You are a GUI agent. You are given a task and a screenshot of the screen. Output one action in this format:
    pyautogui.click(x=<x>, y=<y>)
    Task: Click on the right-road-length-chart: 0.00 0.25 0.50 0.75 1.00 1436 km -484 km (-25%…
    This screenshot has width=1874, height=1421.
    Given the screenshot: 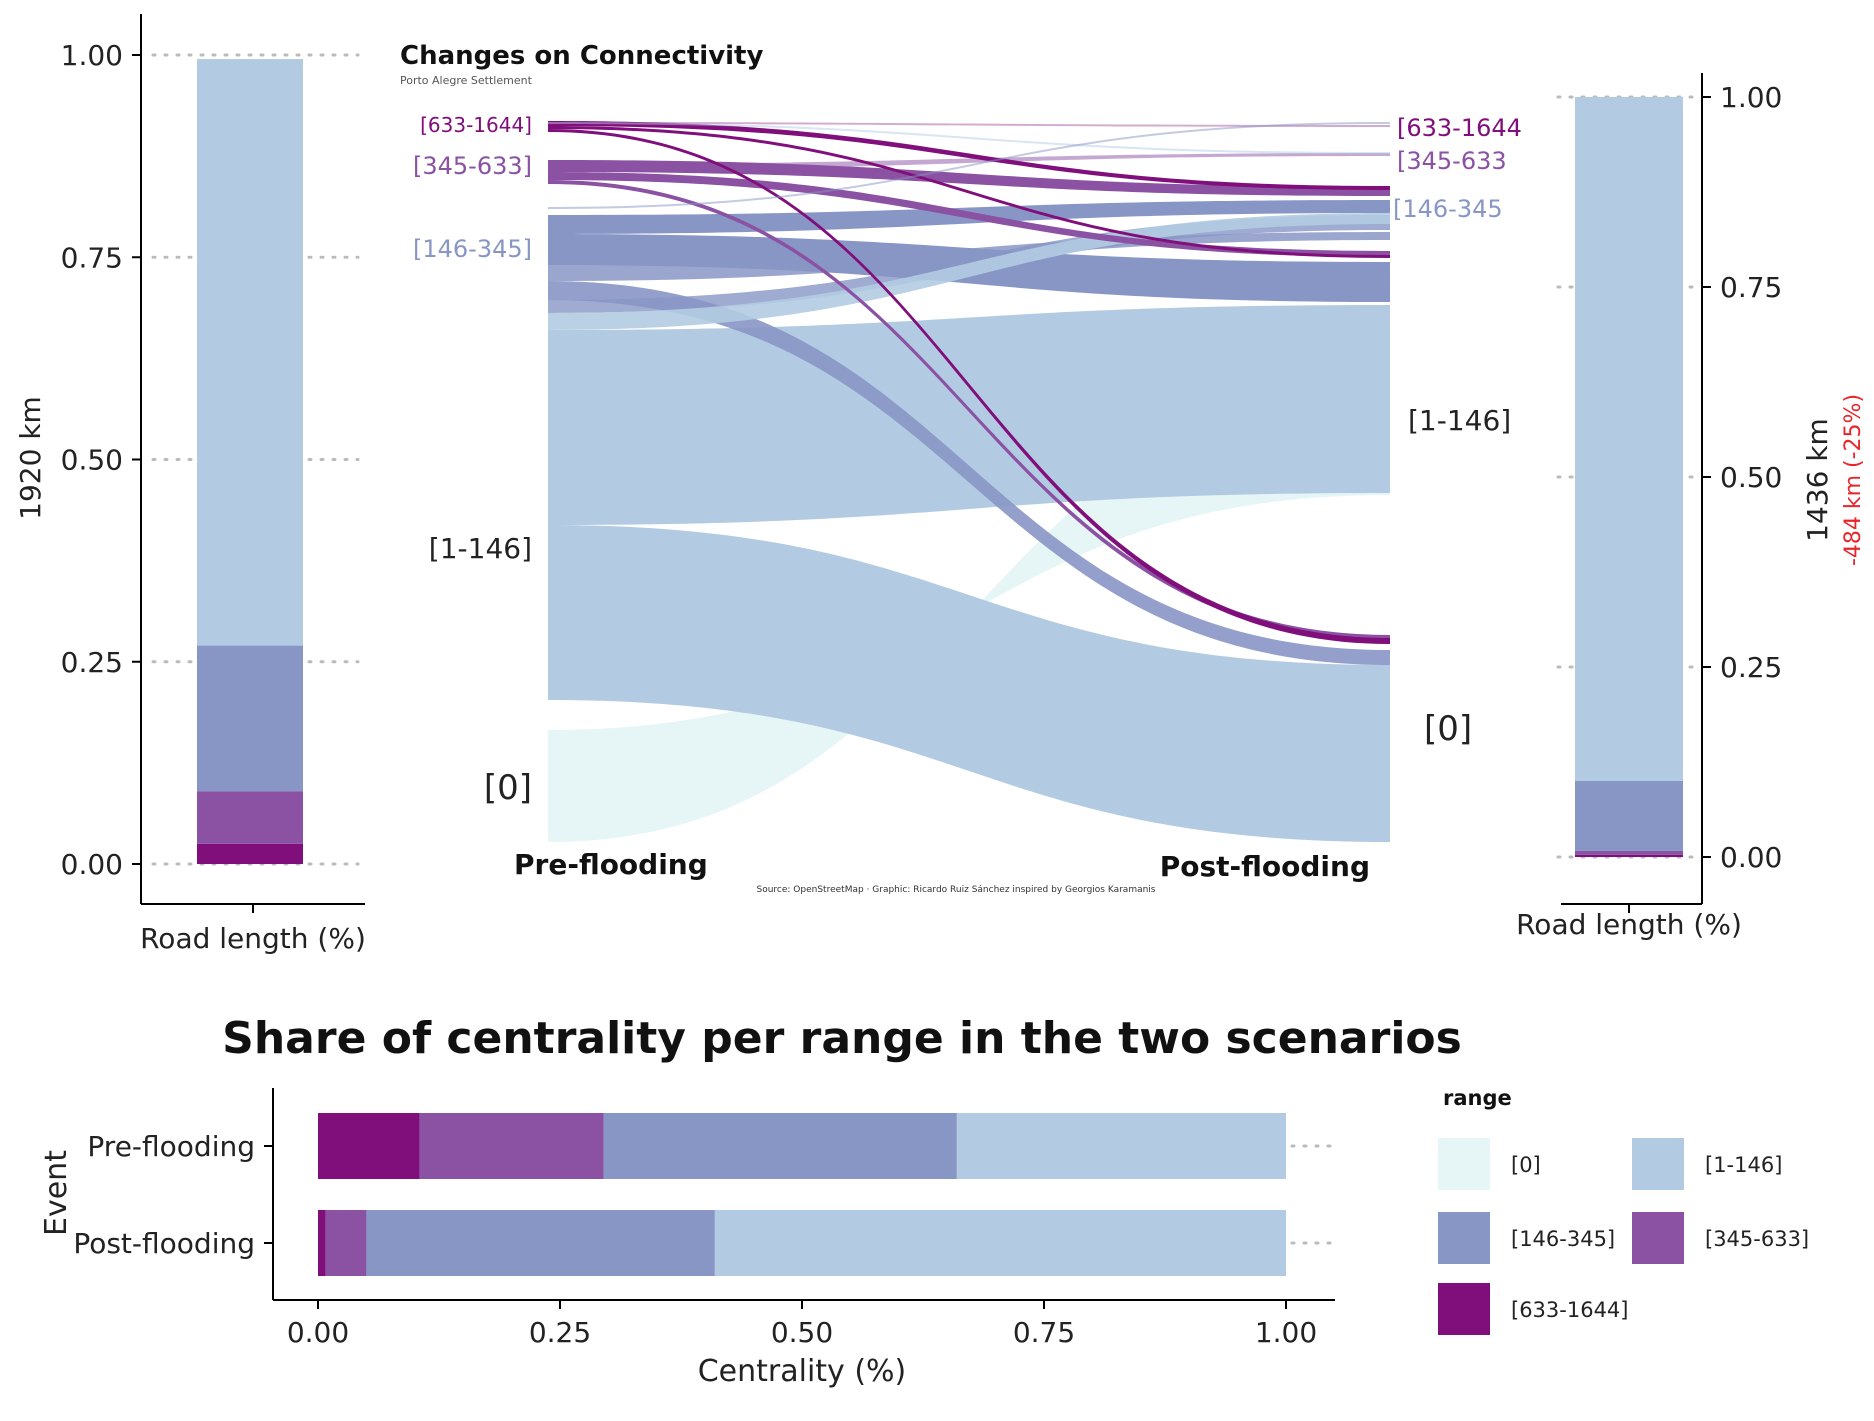 What is the action you would take?
    pyautogui.click(x=1691, y=507)
    